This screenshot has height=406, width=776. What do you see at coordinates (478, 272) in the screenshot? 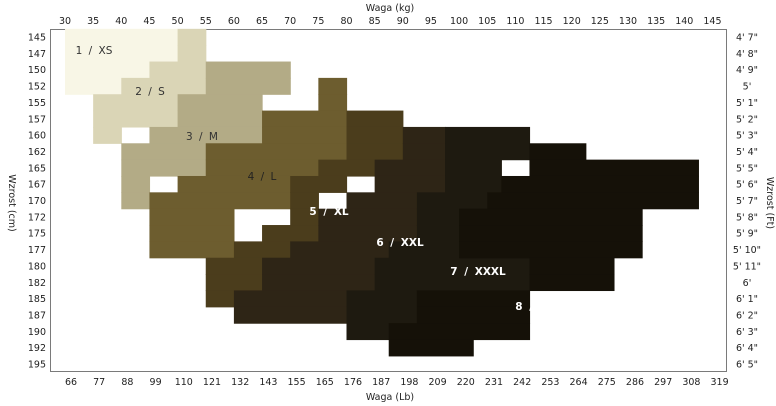
I see `zone-label-7: 7 / XXXL` at bounding box center [478, 272].